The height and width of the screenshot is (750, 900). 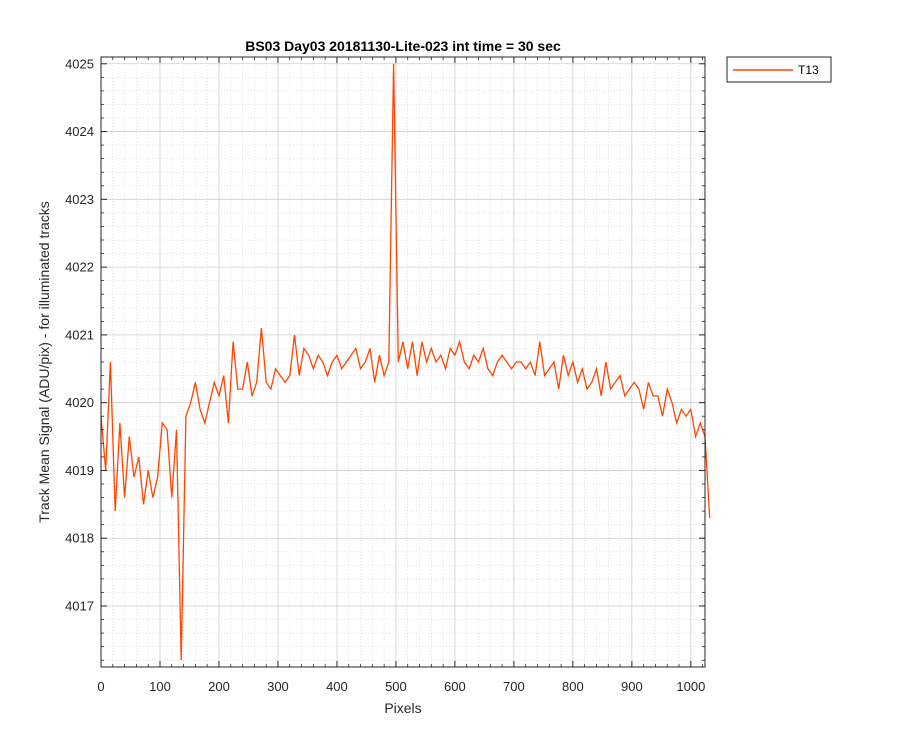 I want to click on y-tick-label: 4018, so click(x=79, y=538).